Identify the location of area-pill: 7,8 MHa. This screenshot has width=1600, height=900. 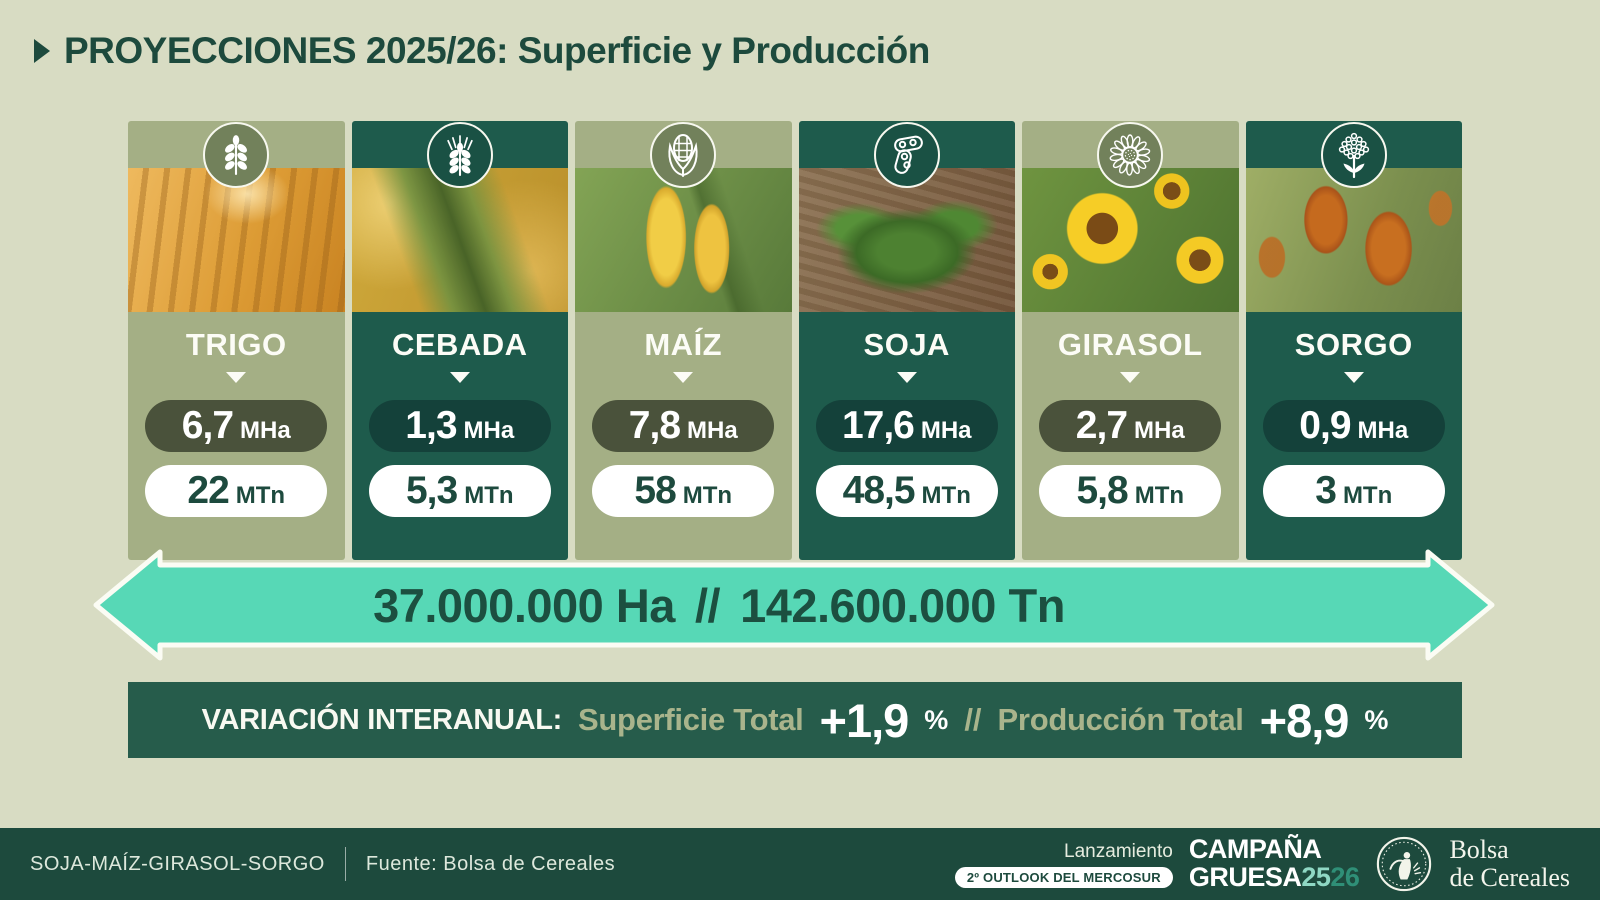
(683, 426).